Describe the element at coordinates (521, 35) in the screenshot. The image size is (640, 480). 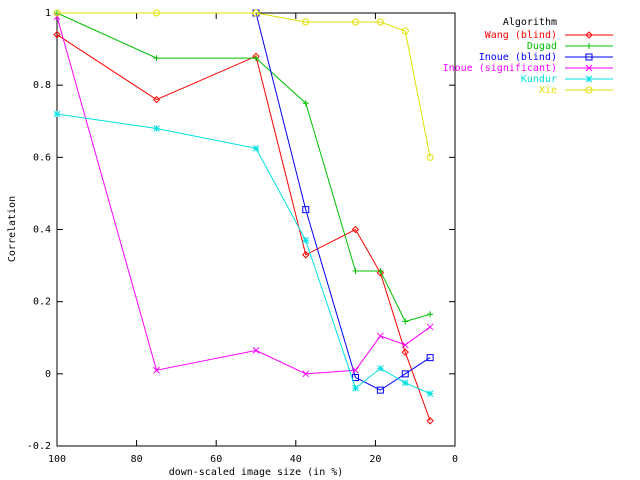
I see `legend-label: Wang (blind)` at that location.